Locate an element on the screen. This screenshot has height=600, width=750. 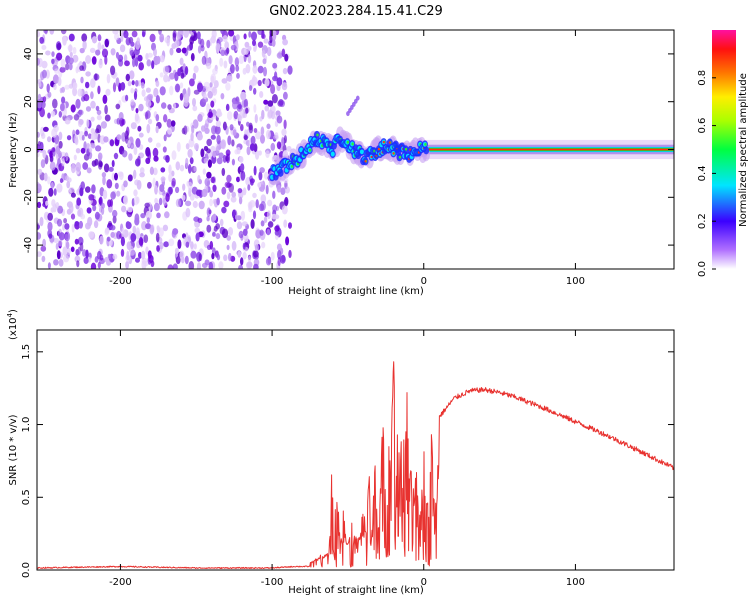
snr-multiplier-base: (x10 is located at coordinates (13, 328).